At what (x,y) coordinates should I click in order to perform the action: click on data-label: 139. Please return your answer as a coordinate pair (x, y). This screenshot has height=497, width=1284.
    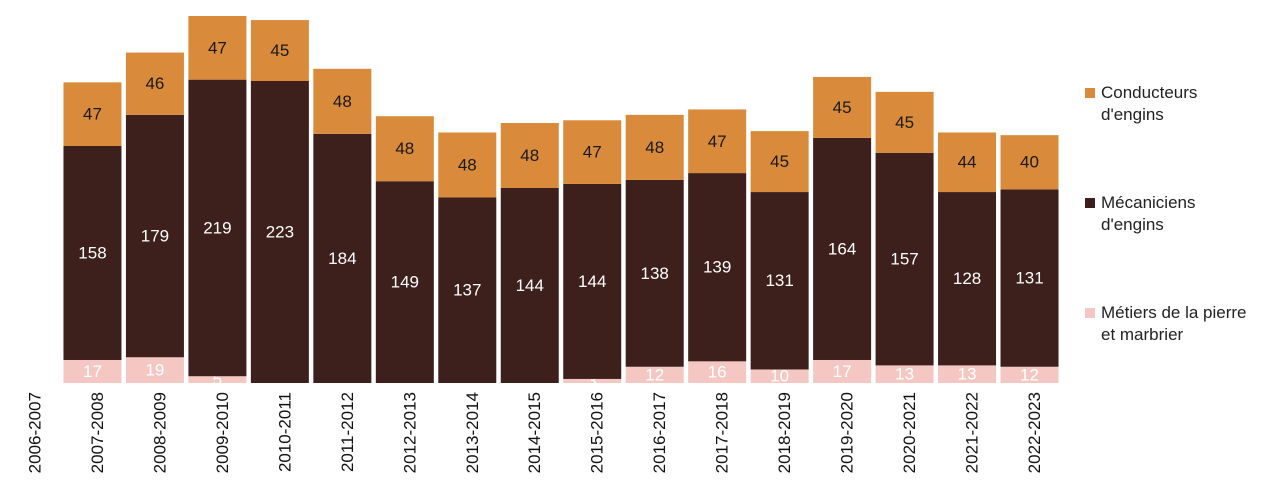
    Looking at the image, I should click on (717, 267).